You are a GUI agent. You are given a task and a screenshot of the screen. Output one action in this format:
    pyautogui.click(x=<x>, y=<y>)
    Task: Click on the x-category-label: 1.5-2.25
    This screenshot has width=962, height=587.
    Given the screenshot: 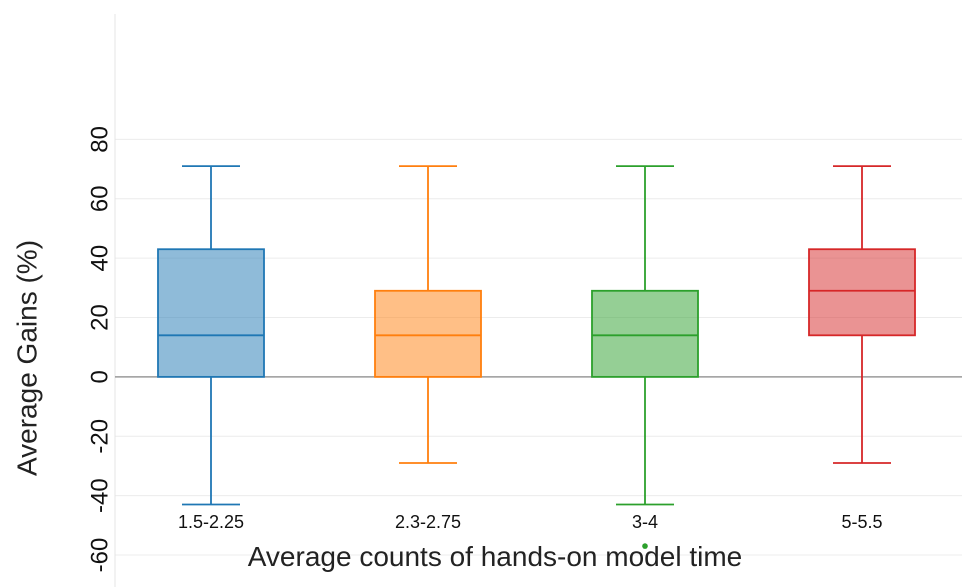 What is the action you would take?
    pyautogui.click(x=211, y=522)
    